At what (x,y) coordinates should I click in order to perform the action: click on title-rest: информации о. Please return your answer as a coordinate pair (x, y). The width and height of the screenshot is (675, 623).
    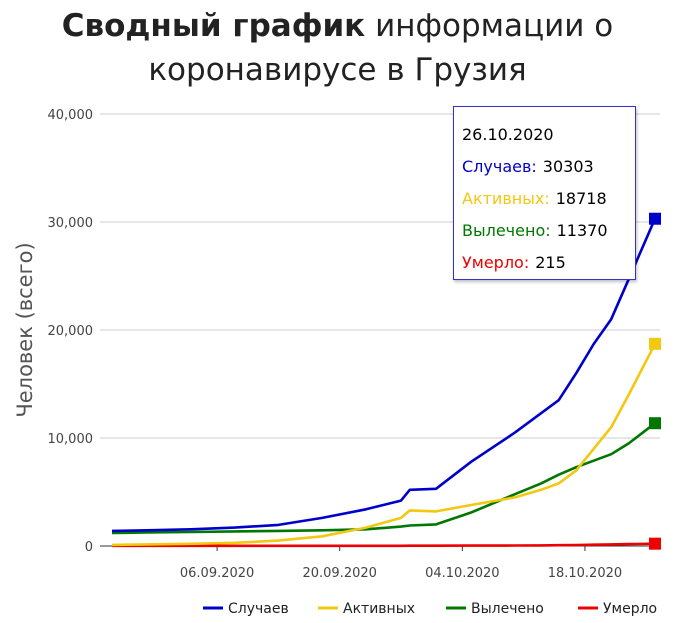
    Looking at the image, I should click on (489, 26).